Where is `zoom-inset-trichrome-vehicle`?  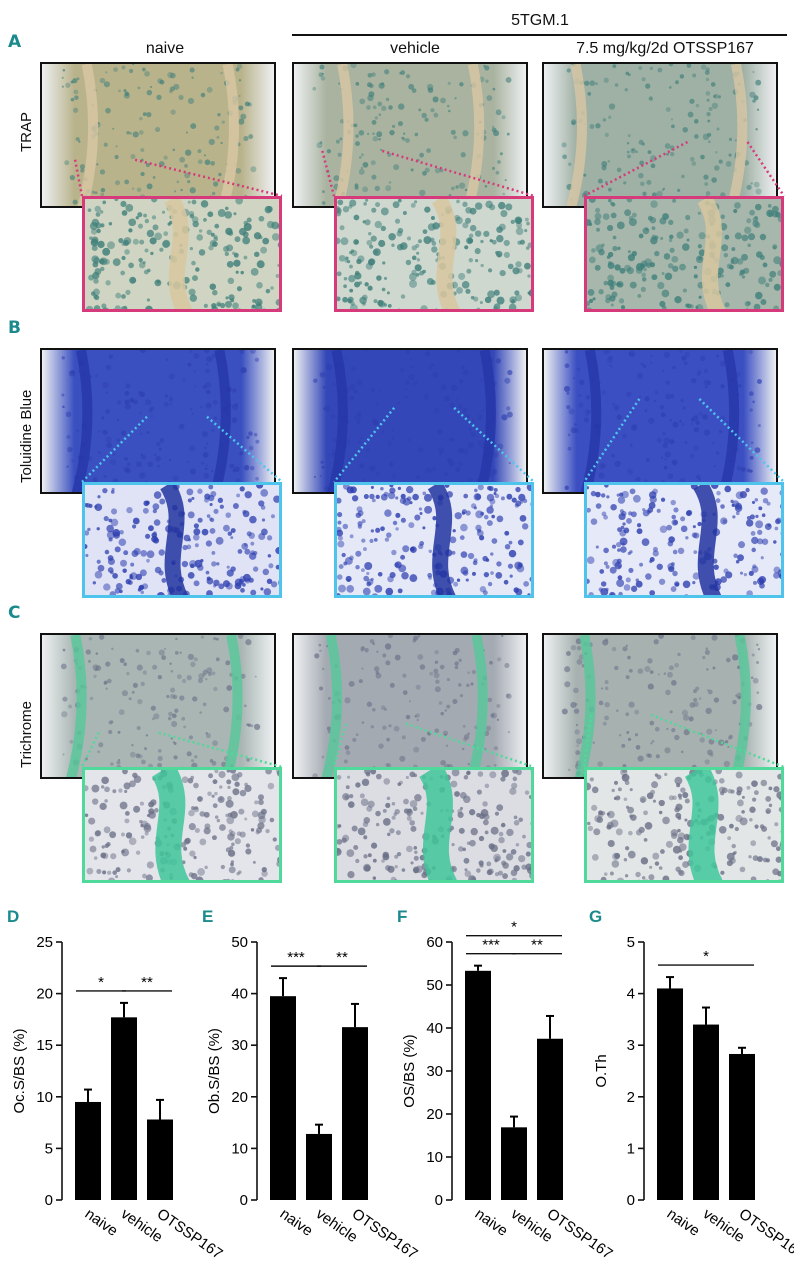 zoom-inset-trichrome-vehicle is located at coordinates (434, 825).